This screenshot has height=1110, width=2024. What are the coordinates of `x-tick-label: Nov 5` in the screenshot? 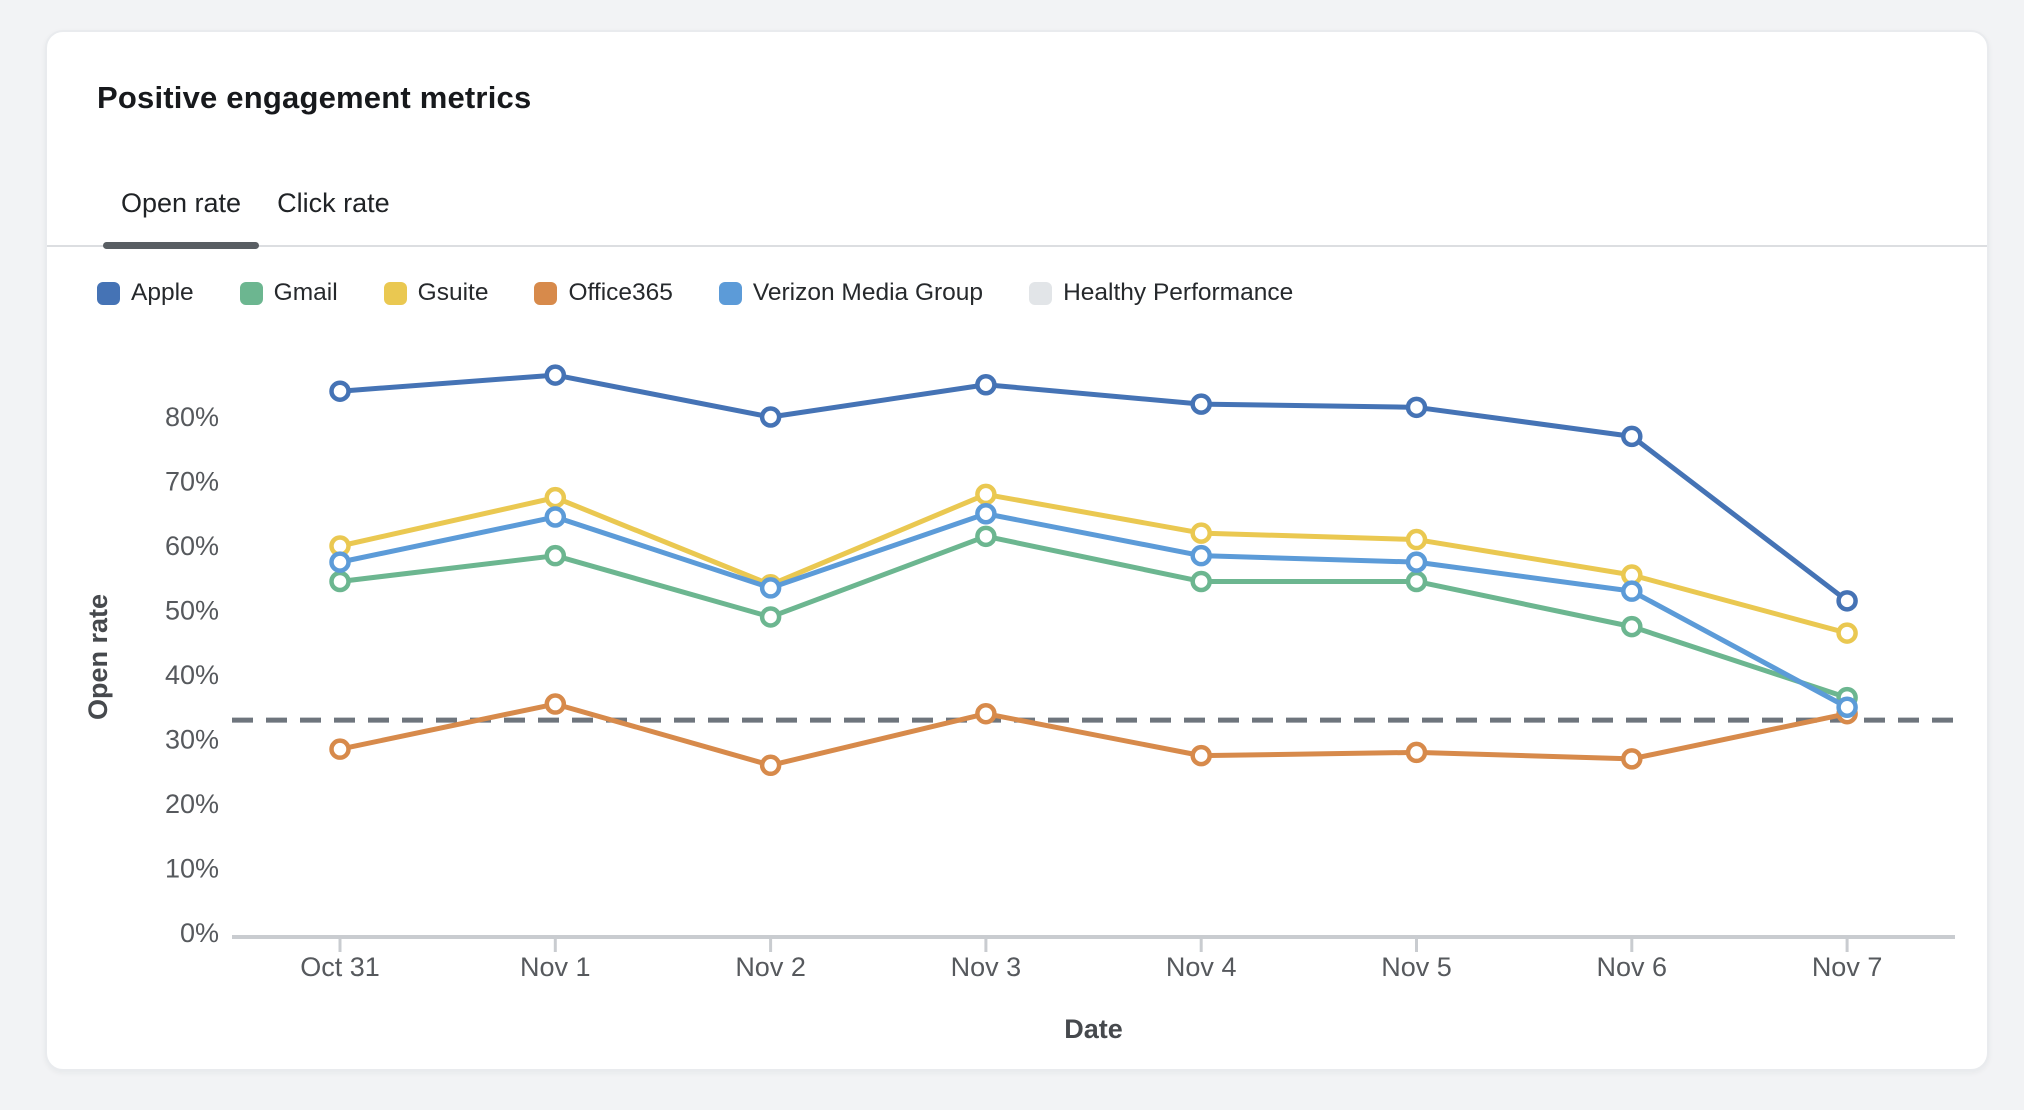 It's located at (1416, 967).